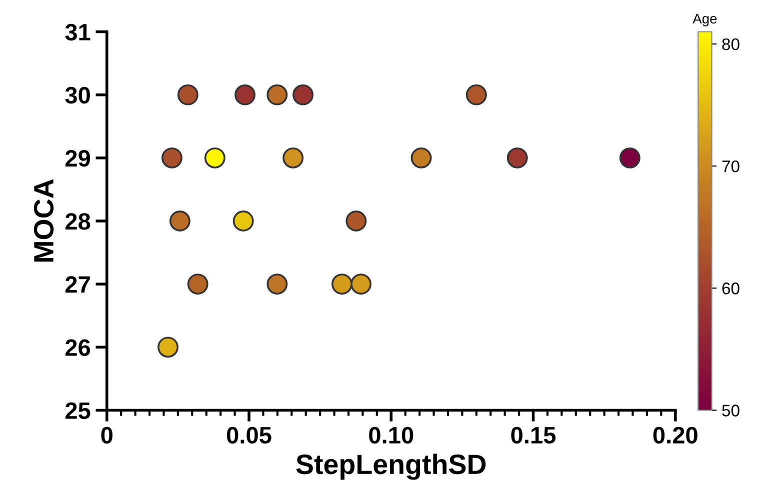  I want to click on y-tick-label: 29, so click(77, 158).